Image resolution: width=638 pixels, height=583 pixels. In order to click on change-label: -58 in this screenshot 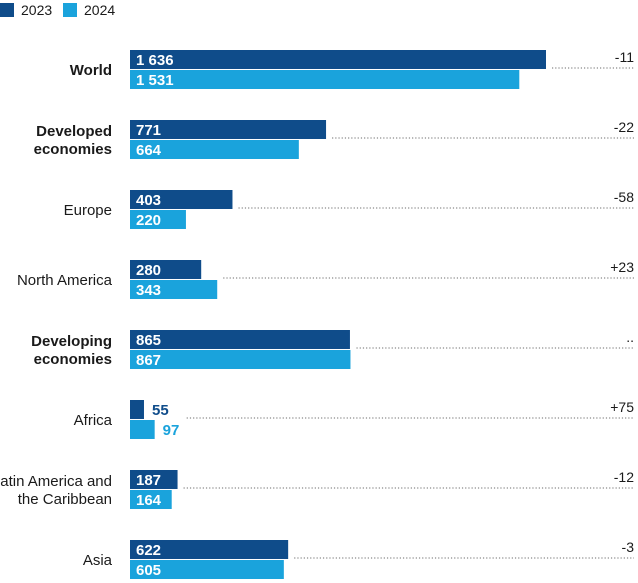, I will do `click(624, 197)`.